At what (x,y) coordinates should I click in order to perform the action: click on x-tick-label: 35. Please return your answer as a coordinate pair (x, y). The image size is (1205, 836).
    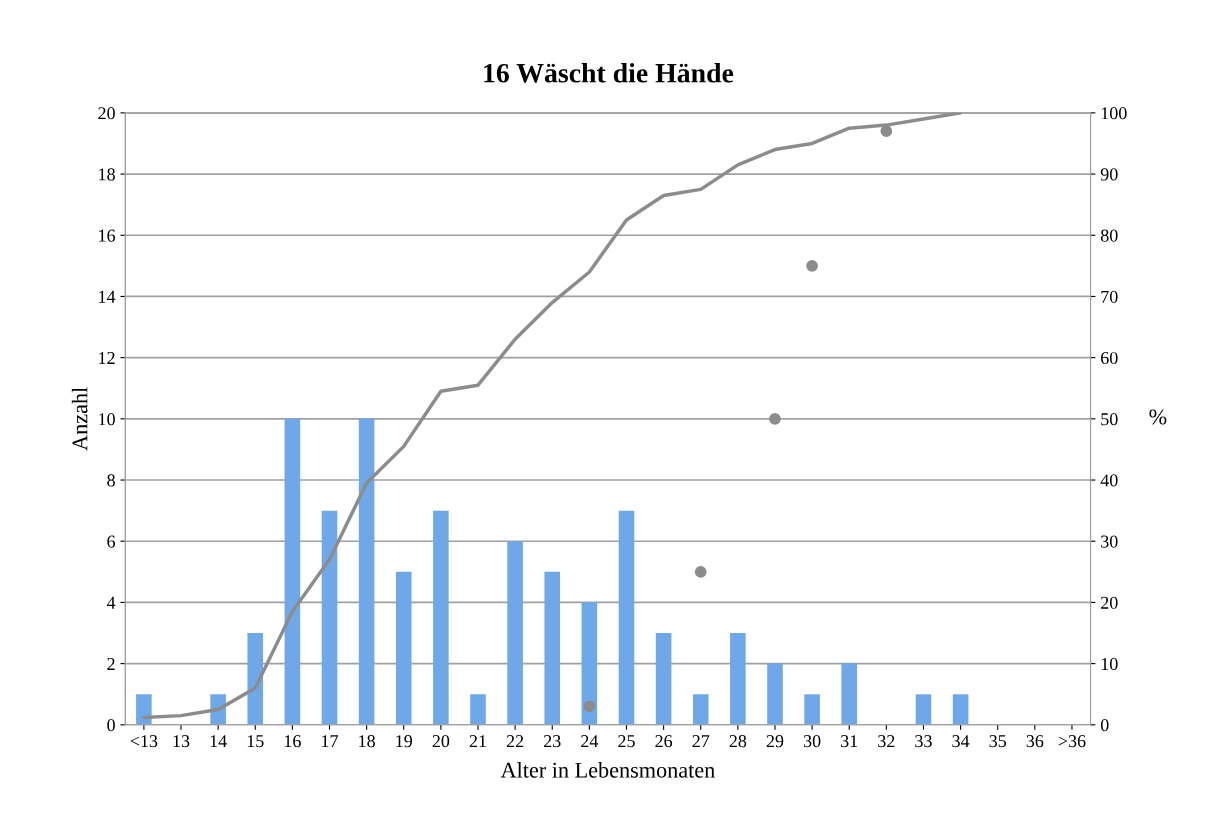
    Looking at the image, I should click on (998, 741).